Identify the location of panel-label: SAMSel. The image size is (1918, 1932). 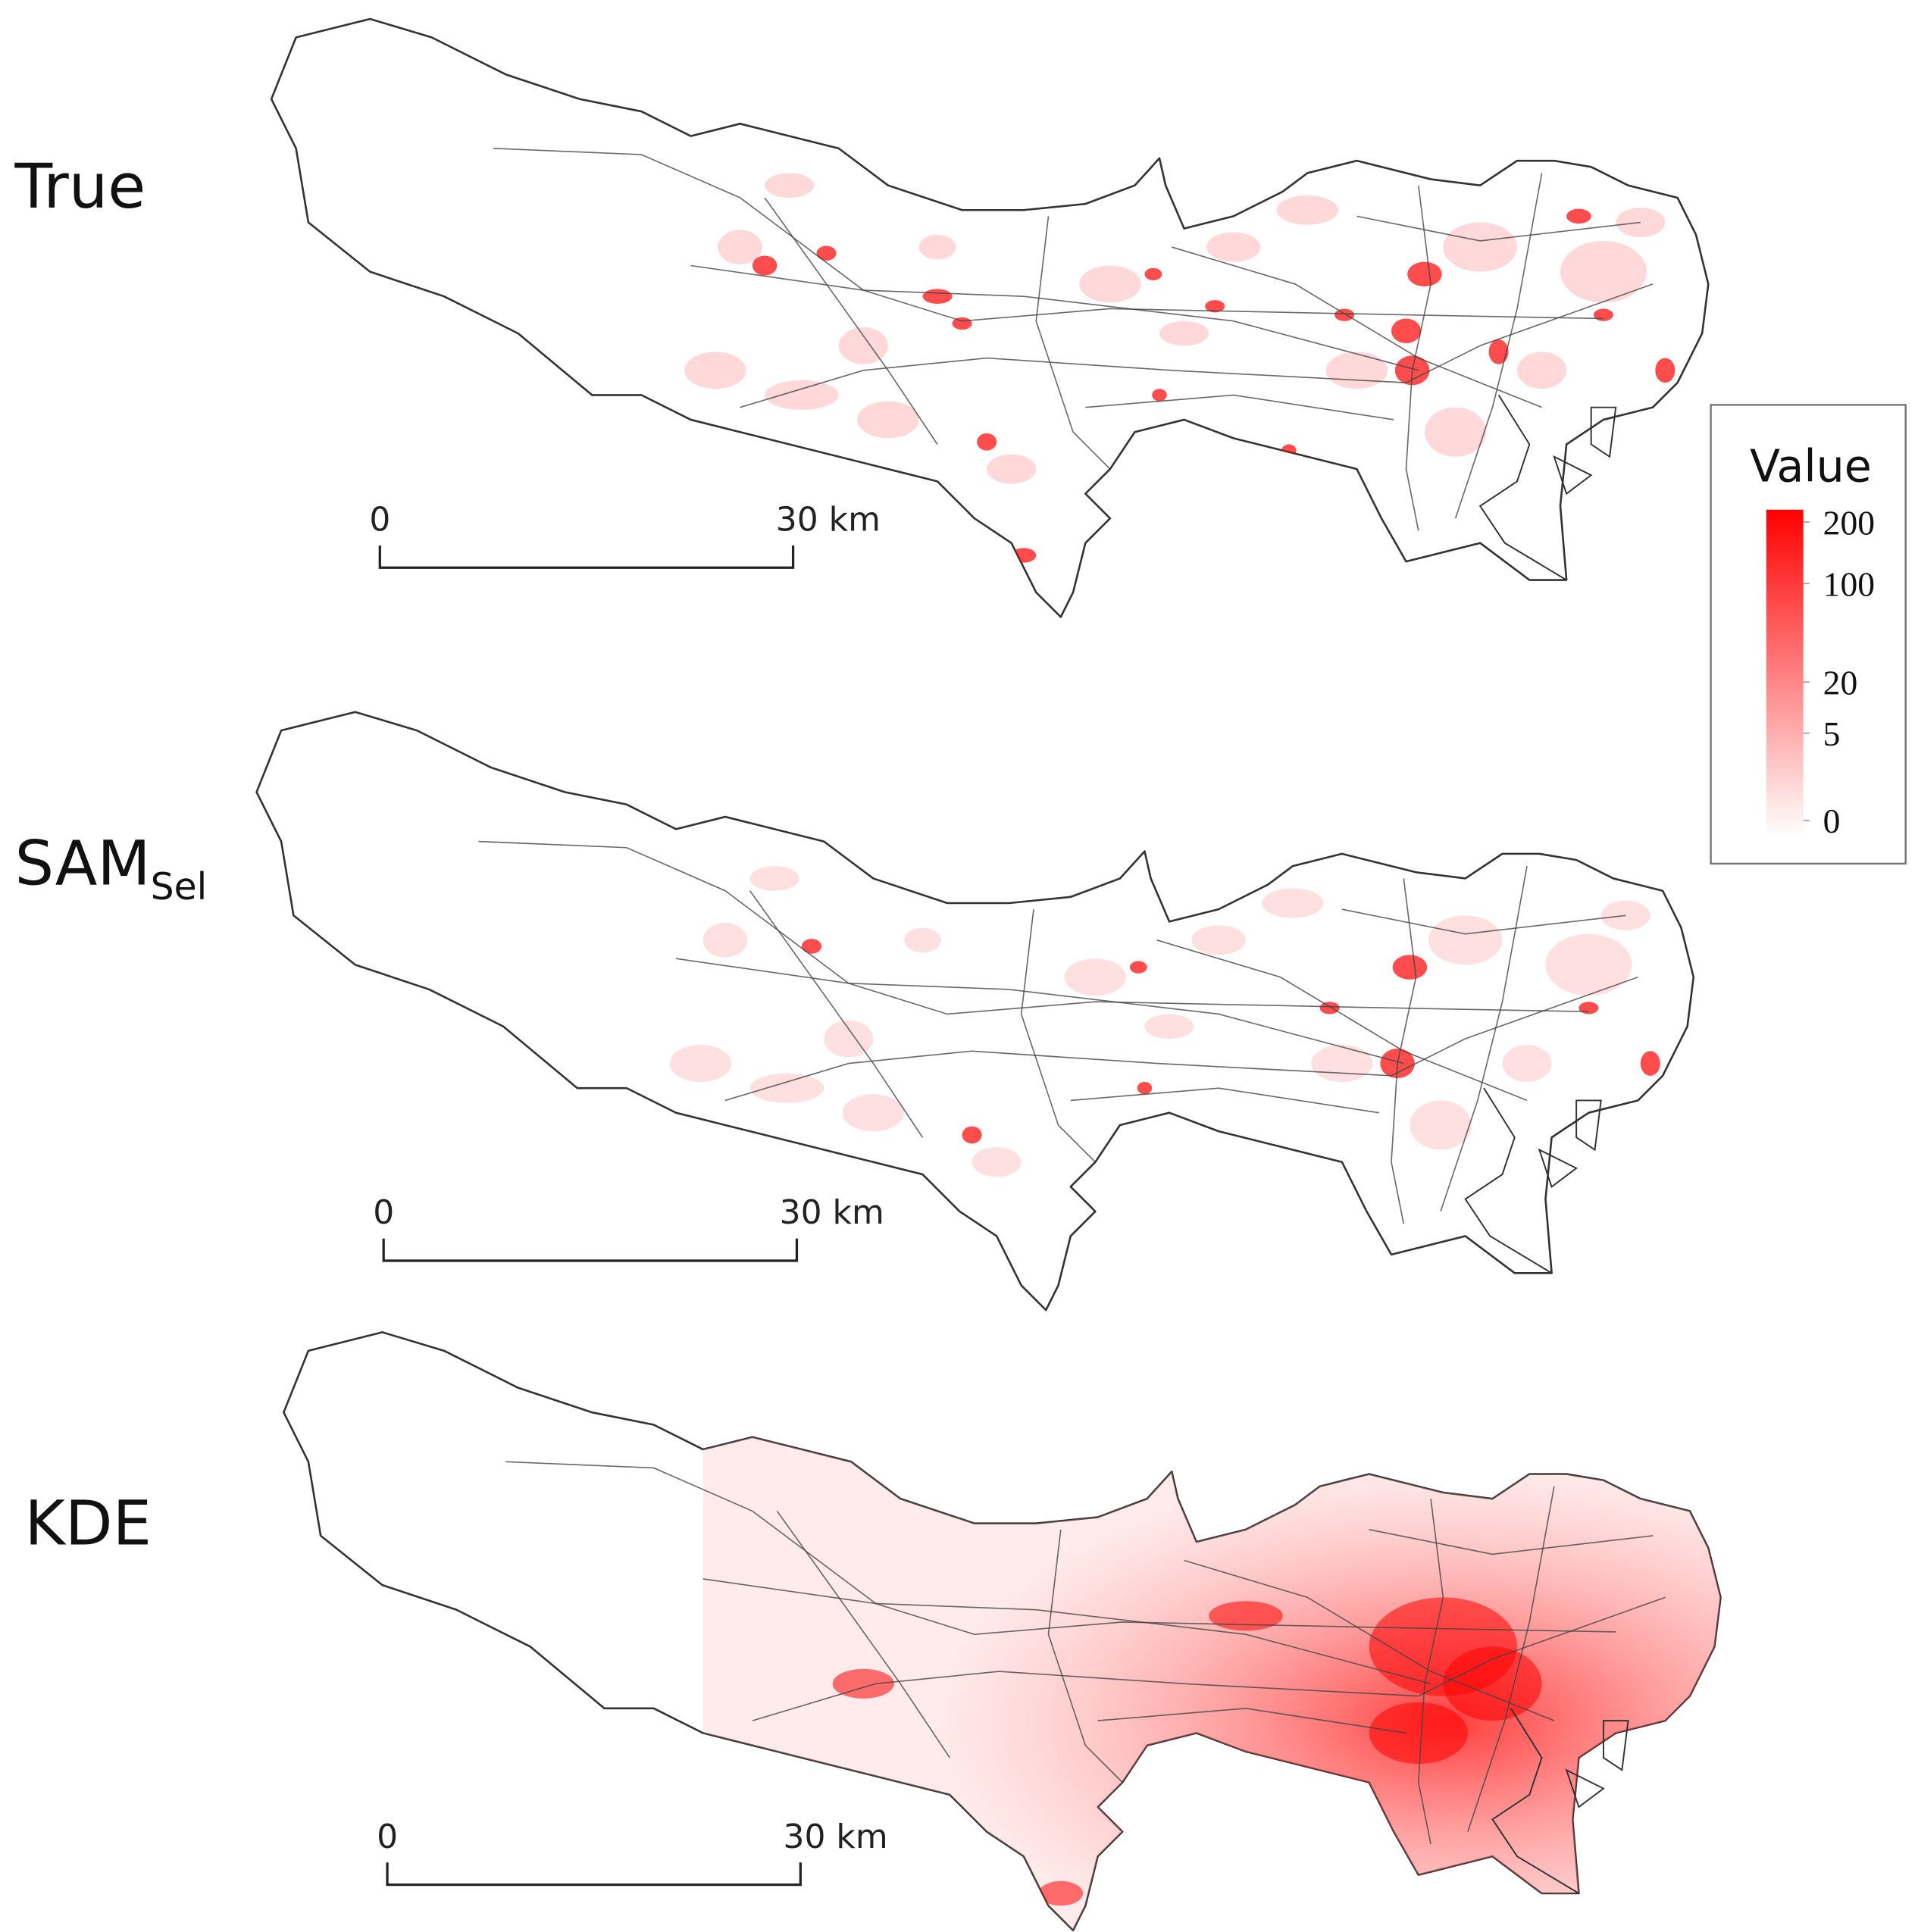
(112, 869).